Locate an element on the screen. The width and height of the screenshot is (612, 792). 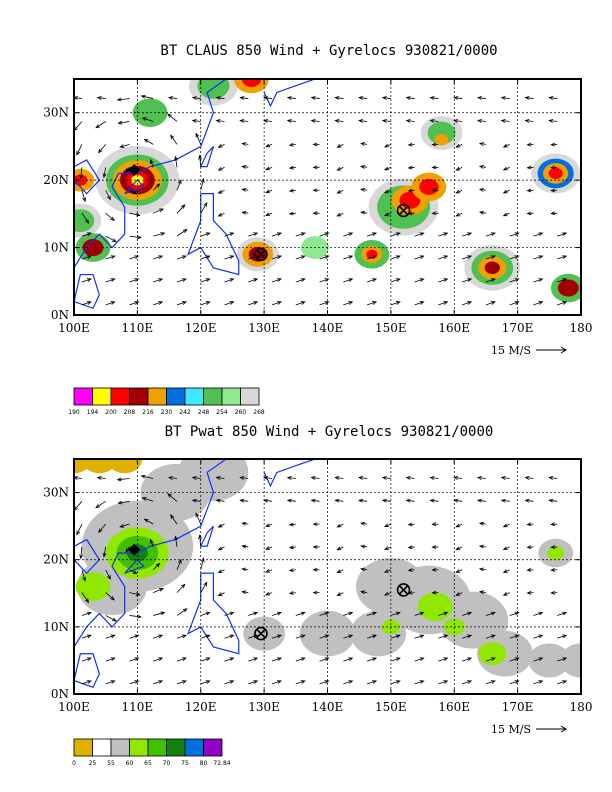
y-tick-label: 30N is located at coordinates (56, 493).